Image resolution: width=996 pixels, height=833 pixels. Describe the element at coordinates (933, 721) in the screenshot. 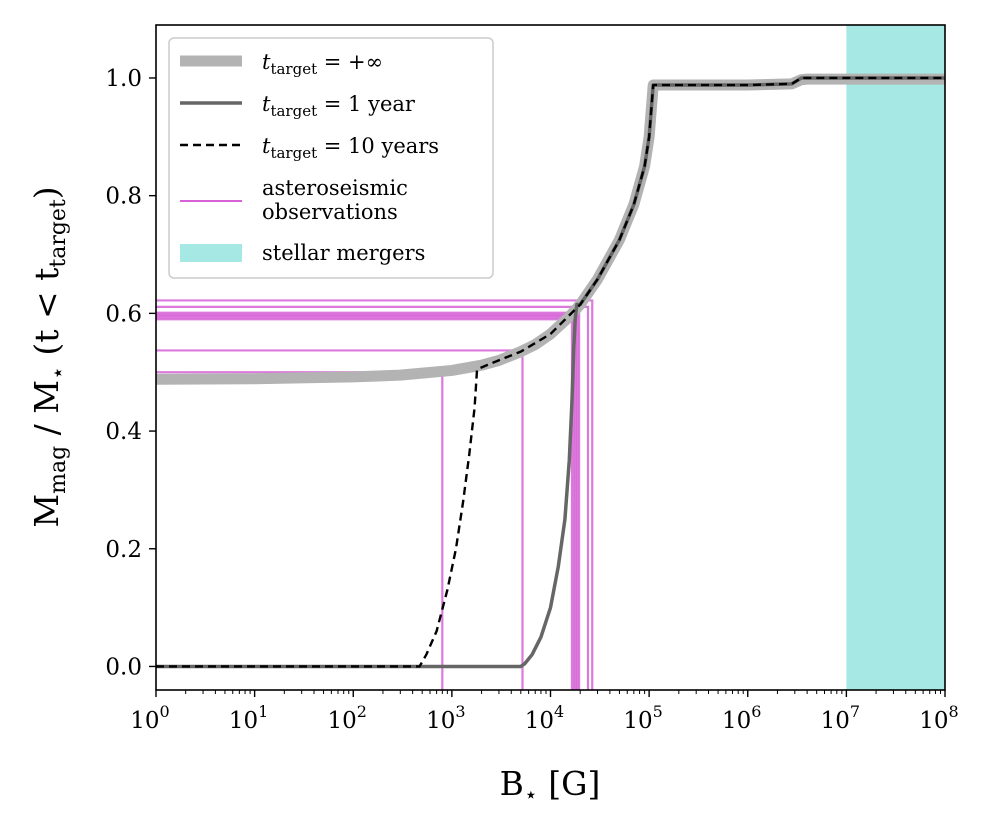

I see `x-tick-label-base-8: 10` at that location.